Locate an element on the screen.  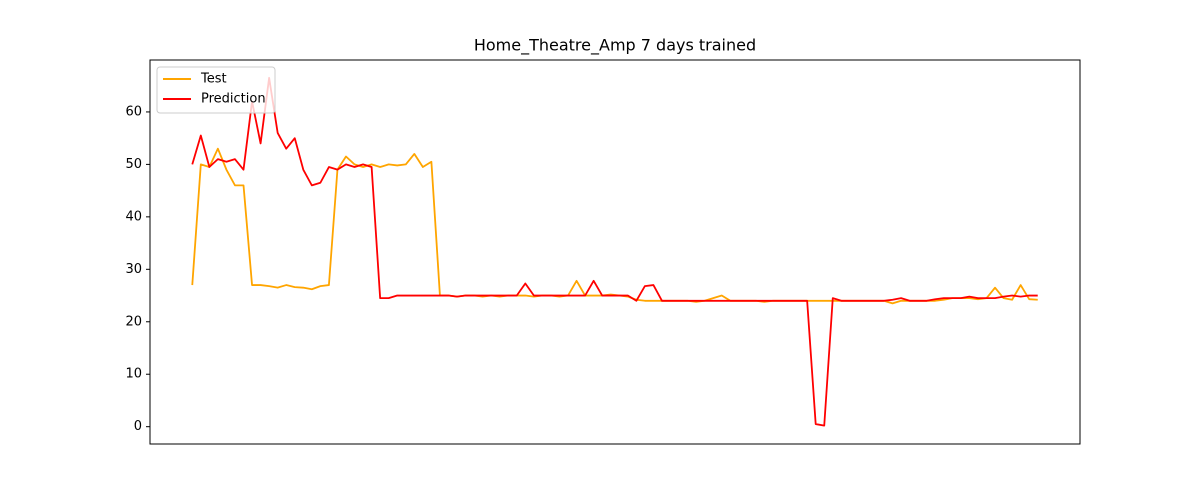
y-tick-label: 40 is located at coordinates (133, 216).